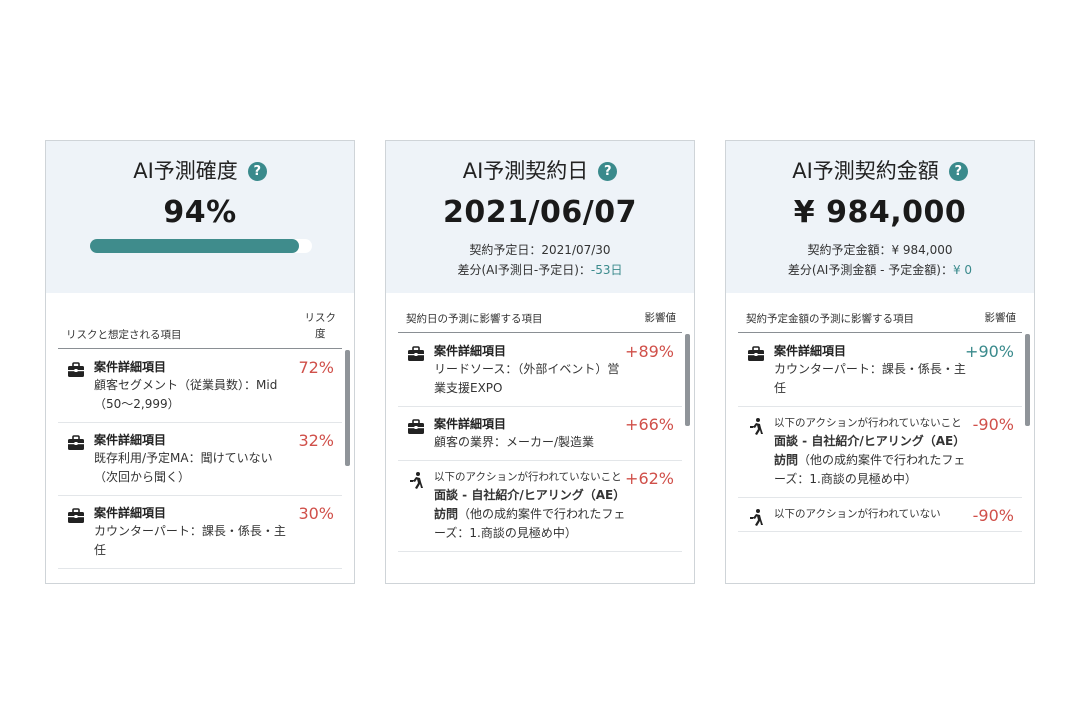 This screenshot has width=1080, height=720. What do you see at coordinates (880, 170) in the screenshot?
I see `card-title: AI予測契約金額?` at bounding box center [880, 170].